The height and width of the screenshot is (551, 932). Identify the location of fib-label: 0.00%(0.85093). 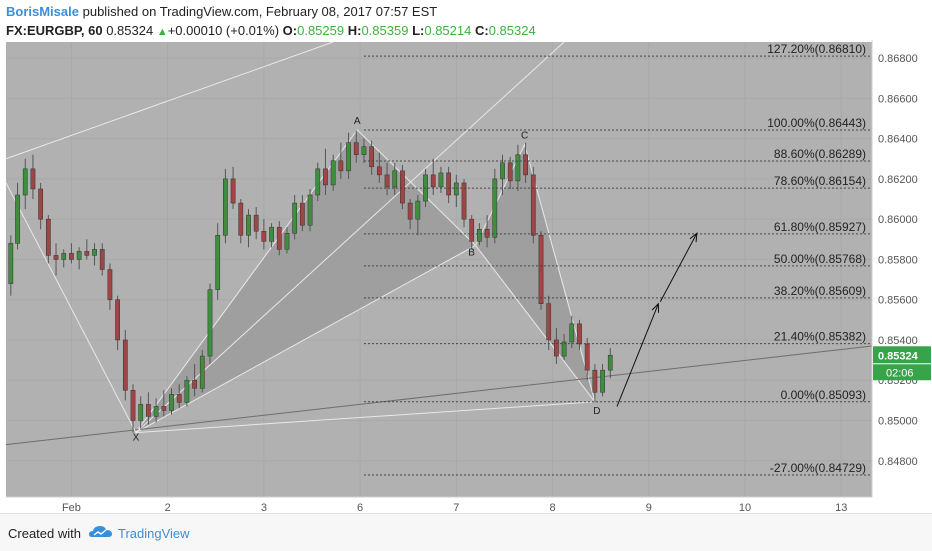
(823, 395).